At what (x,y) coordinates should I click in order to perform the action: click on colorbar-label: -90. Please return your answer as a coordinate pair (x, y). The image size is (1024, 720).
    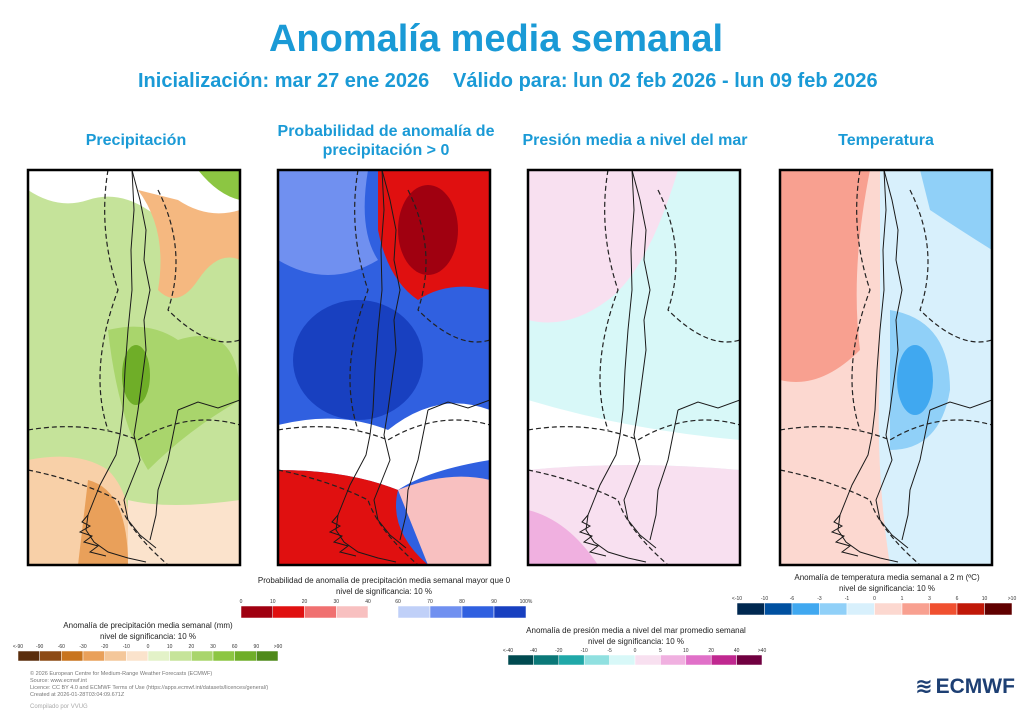
    Looking at the image, I should click on (39, 647).